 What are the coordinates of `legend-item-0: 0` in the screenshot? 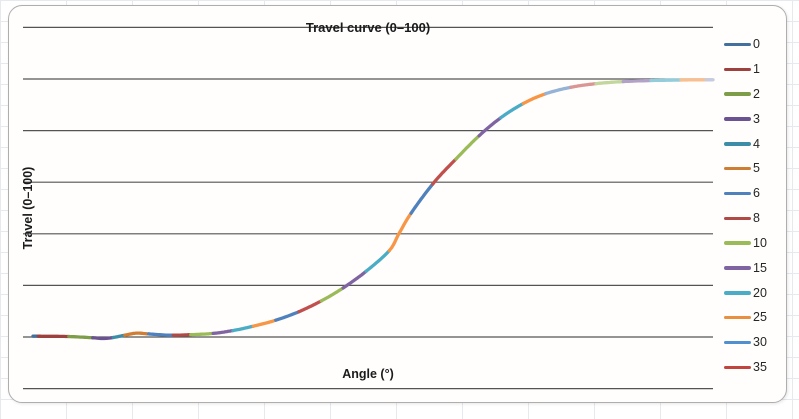 It's located at (755, 44).